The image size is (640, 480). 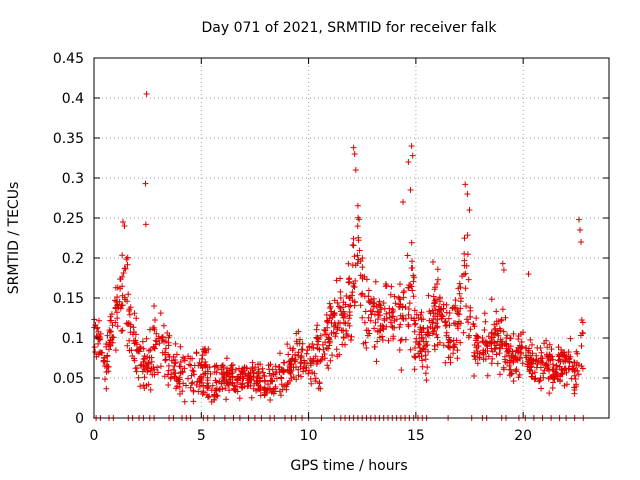 What do you see at coordinates (201, 436) in the screenshot?
I see `x-tick-label: 5` at bounding box center [201, 436].